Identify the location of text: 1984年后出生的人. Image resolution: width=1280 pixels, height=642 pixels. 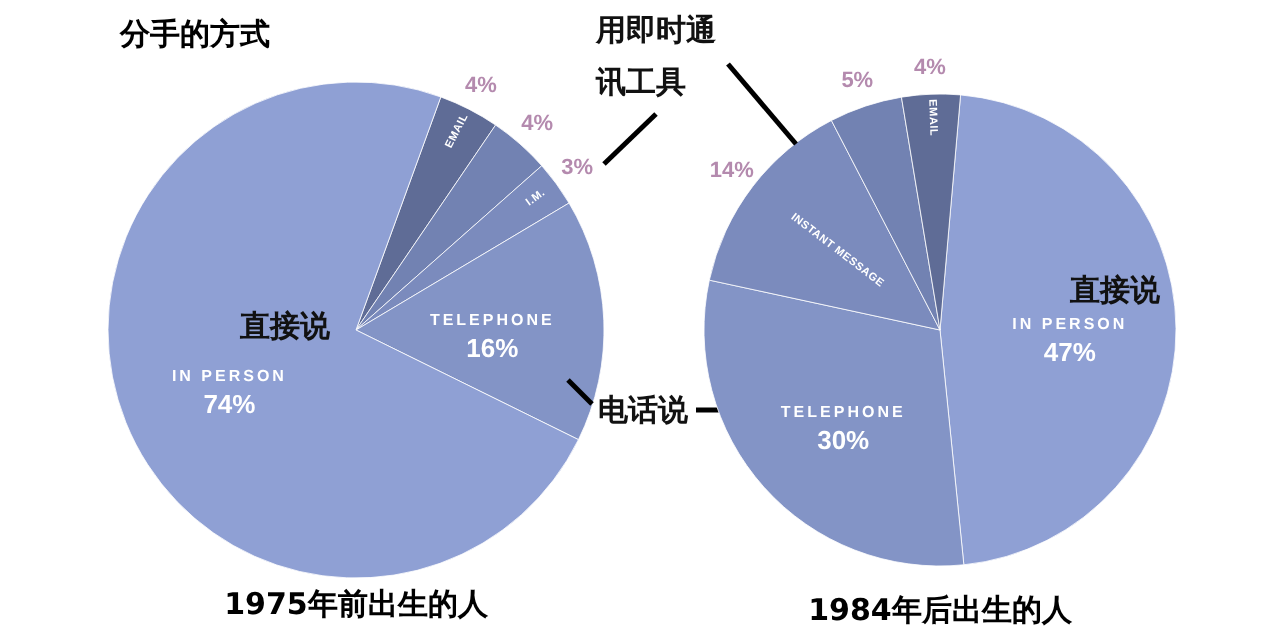
(941, 610).